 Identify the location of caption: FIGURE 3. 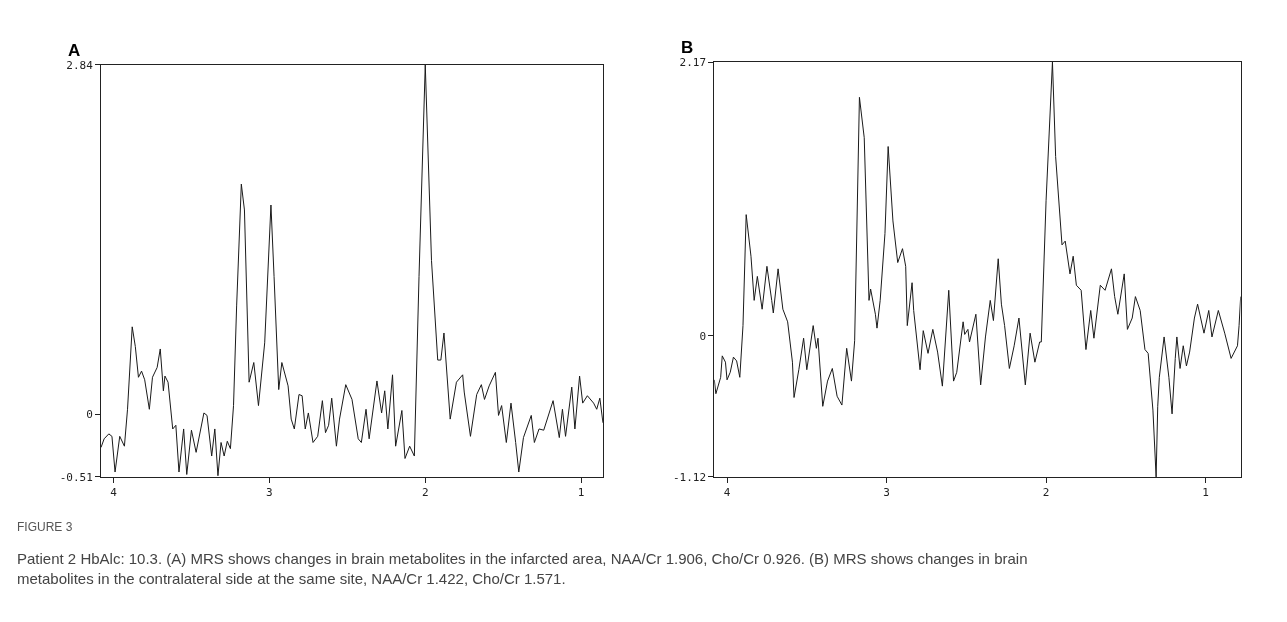
(45, 527).